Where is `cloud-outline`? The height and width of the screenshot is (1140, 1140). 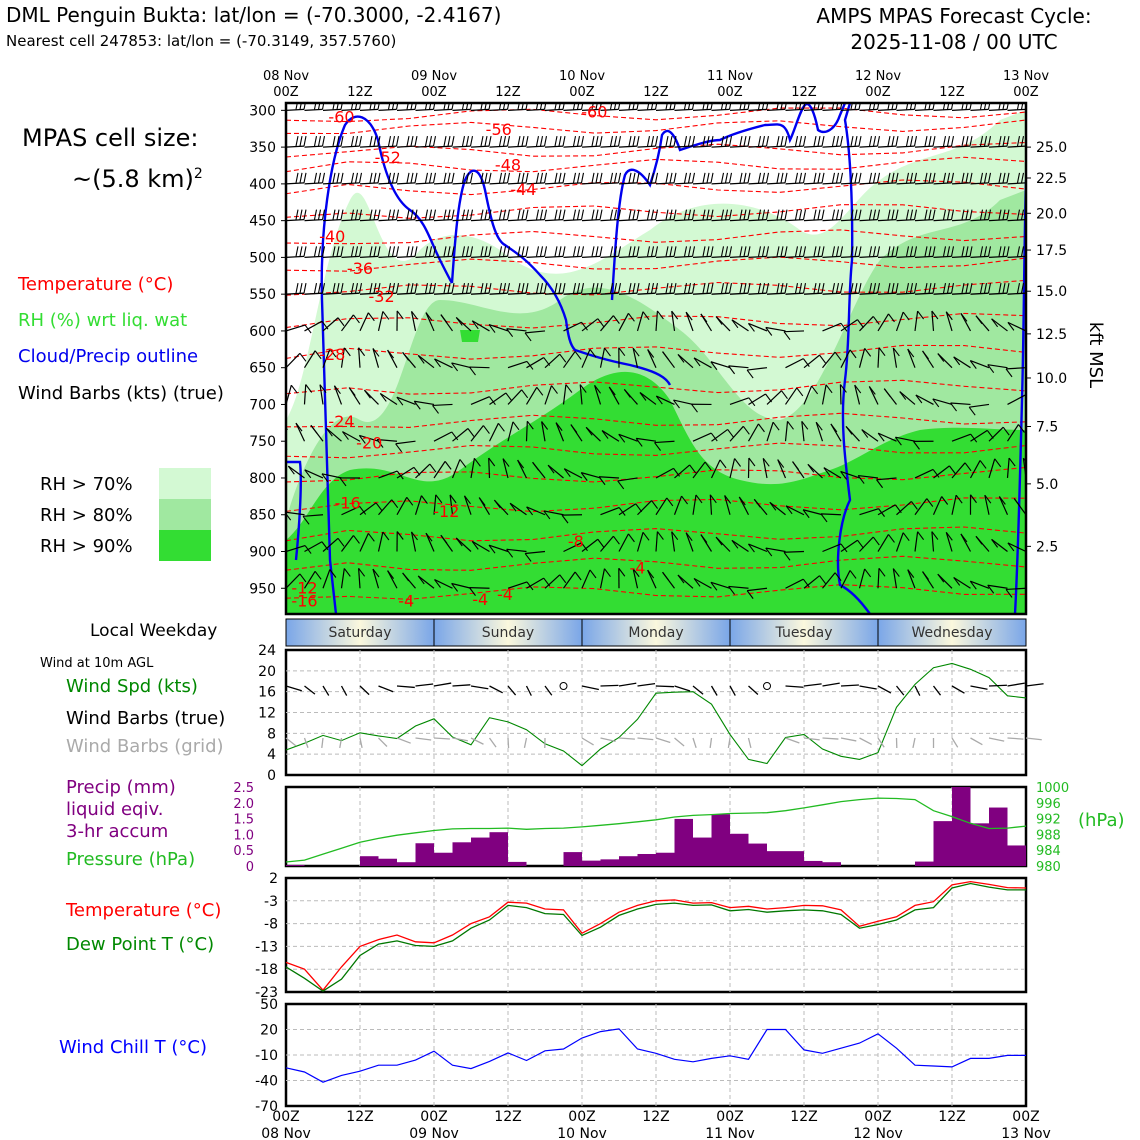
cloud-outline is located at coordinates (387, 364).